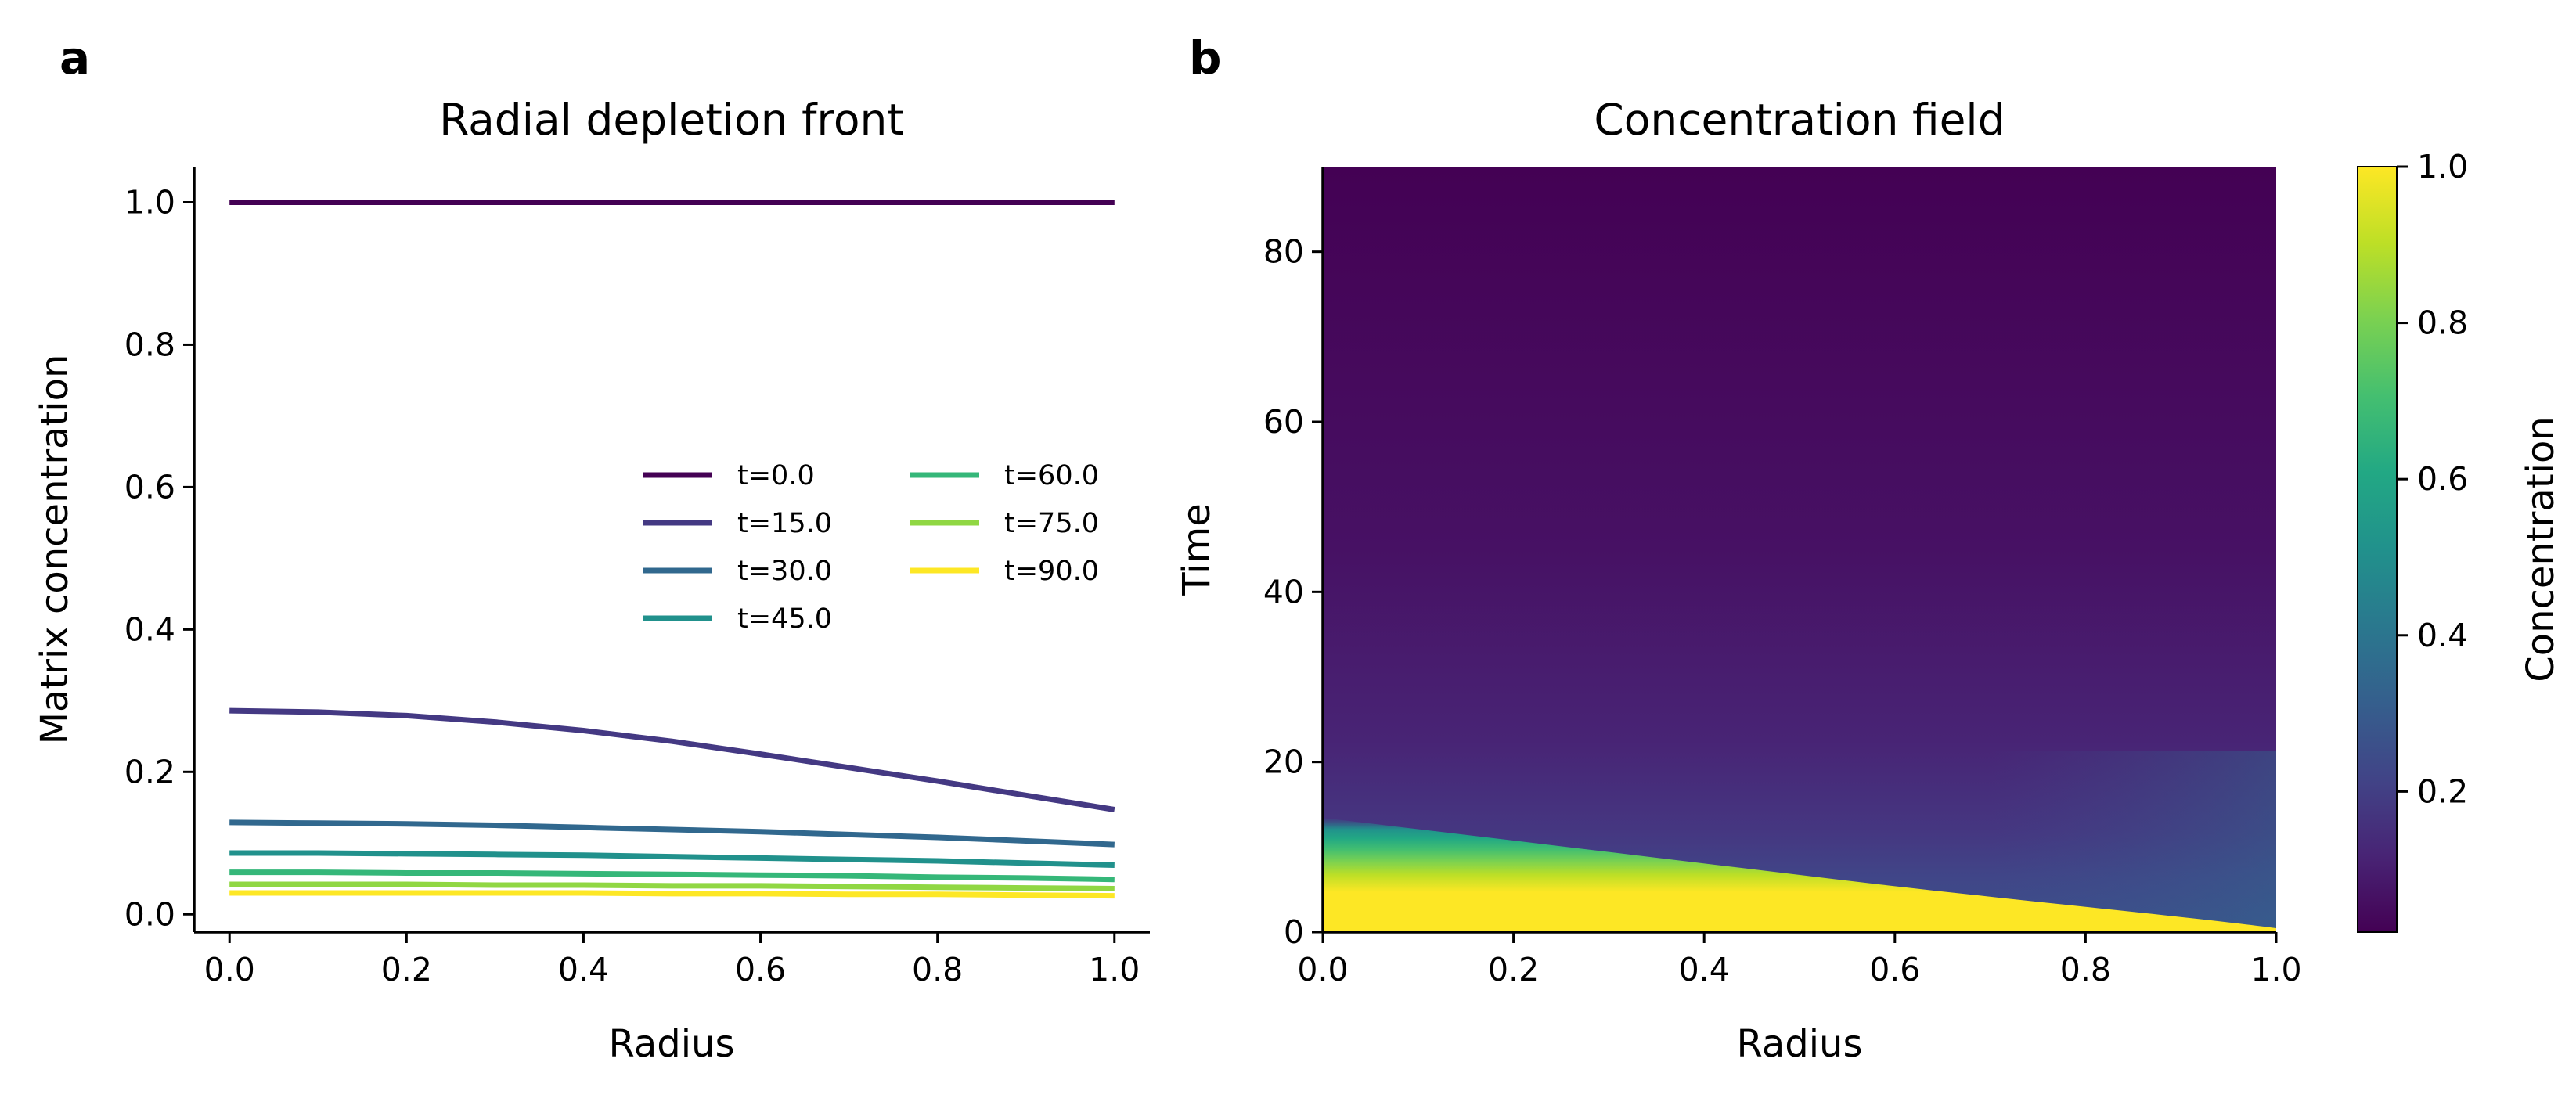  Describe the element at coordinates (1799, 875) in the screenshot. I see `heatmap-depletion-front` at that location.